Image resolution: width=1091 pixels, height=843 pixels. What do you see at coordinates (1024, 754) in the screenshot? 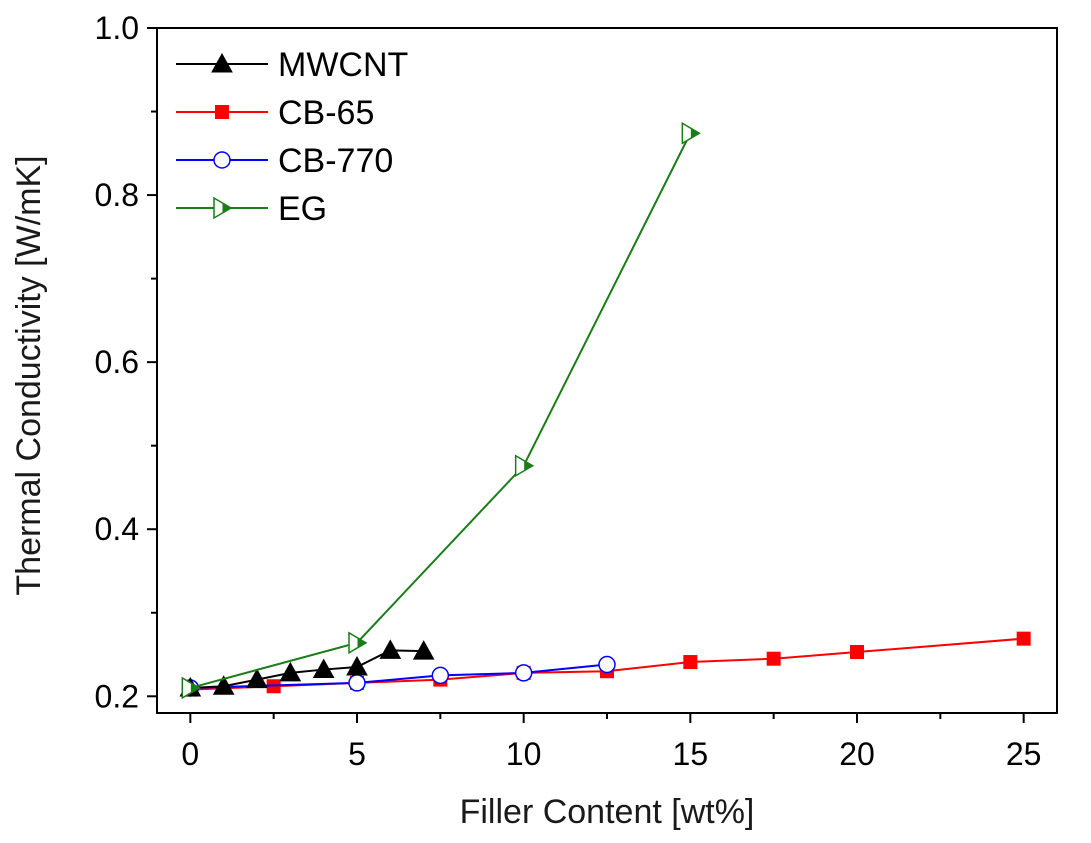
I see `x-tick-label: 25` at bounding box center [1024, 754].